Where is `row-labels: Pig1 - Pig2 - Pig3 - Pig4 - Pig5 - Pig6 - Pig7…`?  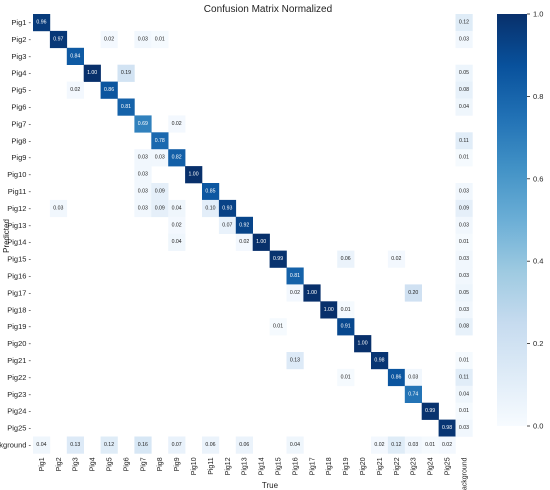
row-labels: Pig1 - Pig2 - Pig3 - Pig4 - Pig5 - Pig6 - Pig7… is located at coordinates (16, 234).